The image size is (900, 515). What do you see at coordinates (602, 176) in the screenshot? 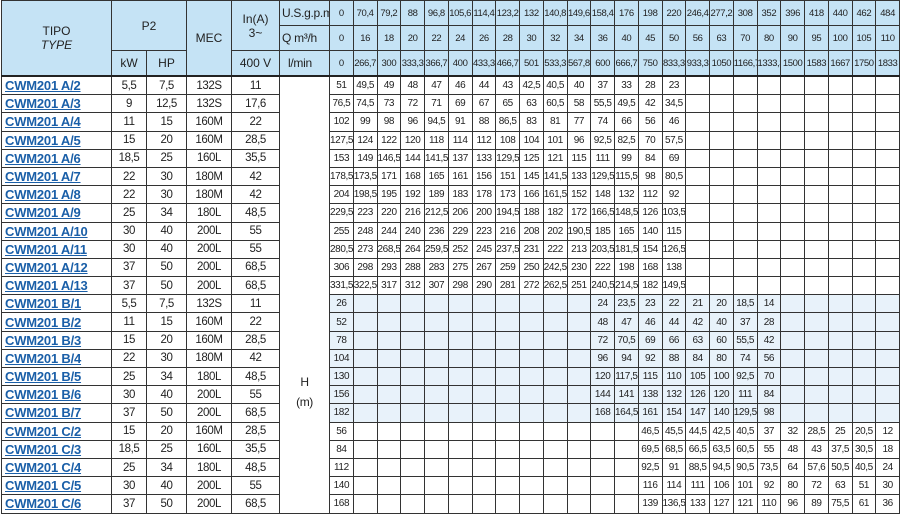
I see `head-value: 129,5` at bounding box center [602, 176].